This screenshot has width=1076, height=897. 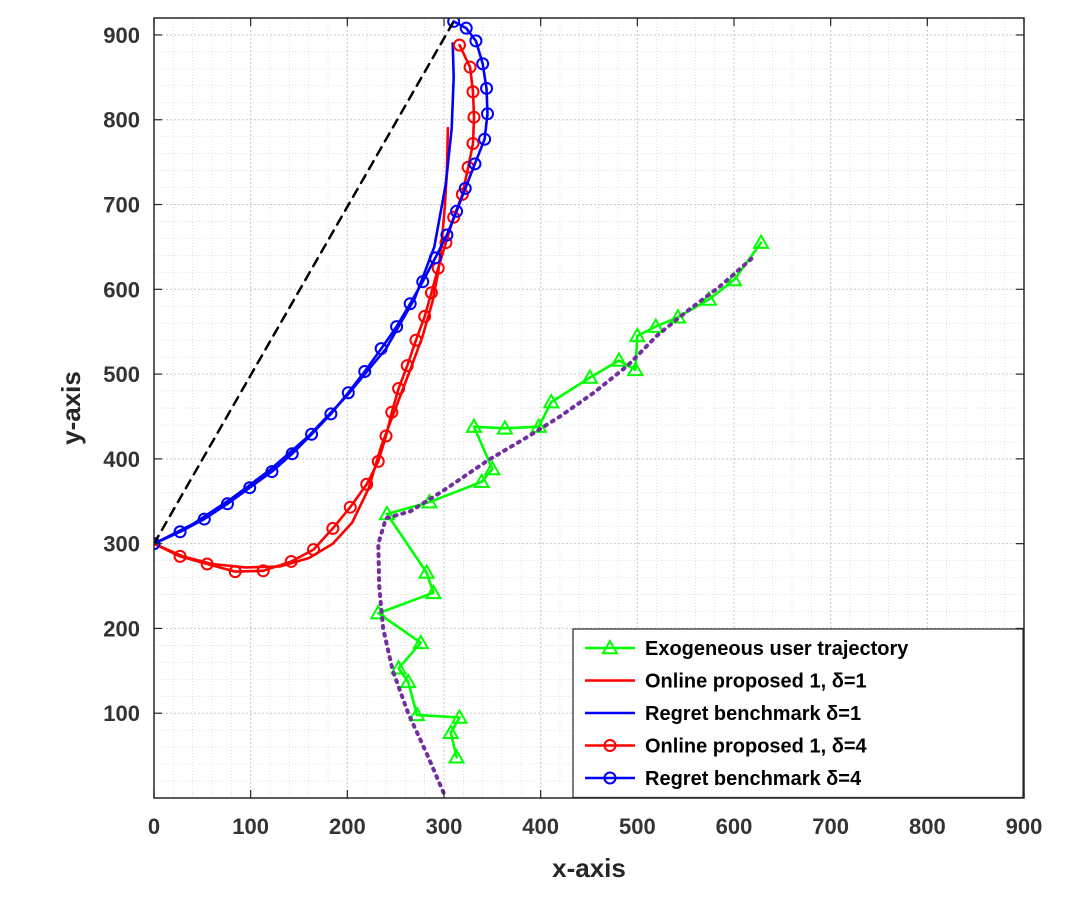 What do you see at coordinates (830, 826) in the screenshot?
I see `x-tick-label: 700` at bounding box center [830, 826].